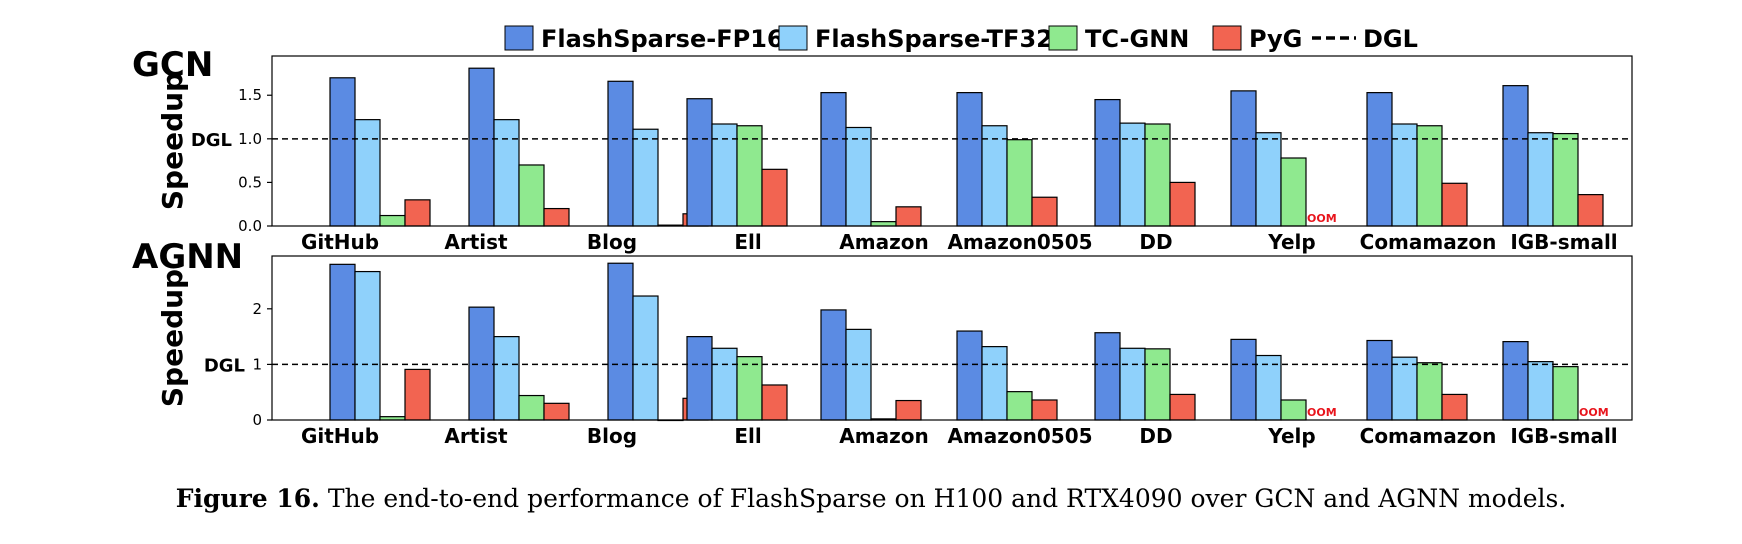 The height and width of the screenshot is (544, 1742). What do you see at coordinates (1137, 39) in the screenshot?
I see `legend-label: TC-GNN` at bounding box center [1137, 39].